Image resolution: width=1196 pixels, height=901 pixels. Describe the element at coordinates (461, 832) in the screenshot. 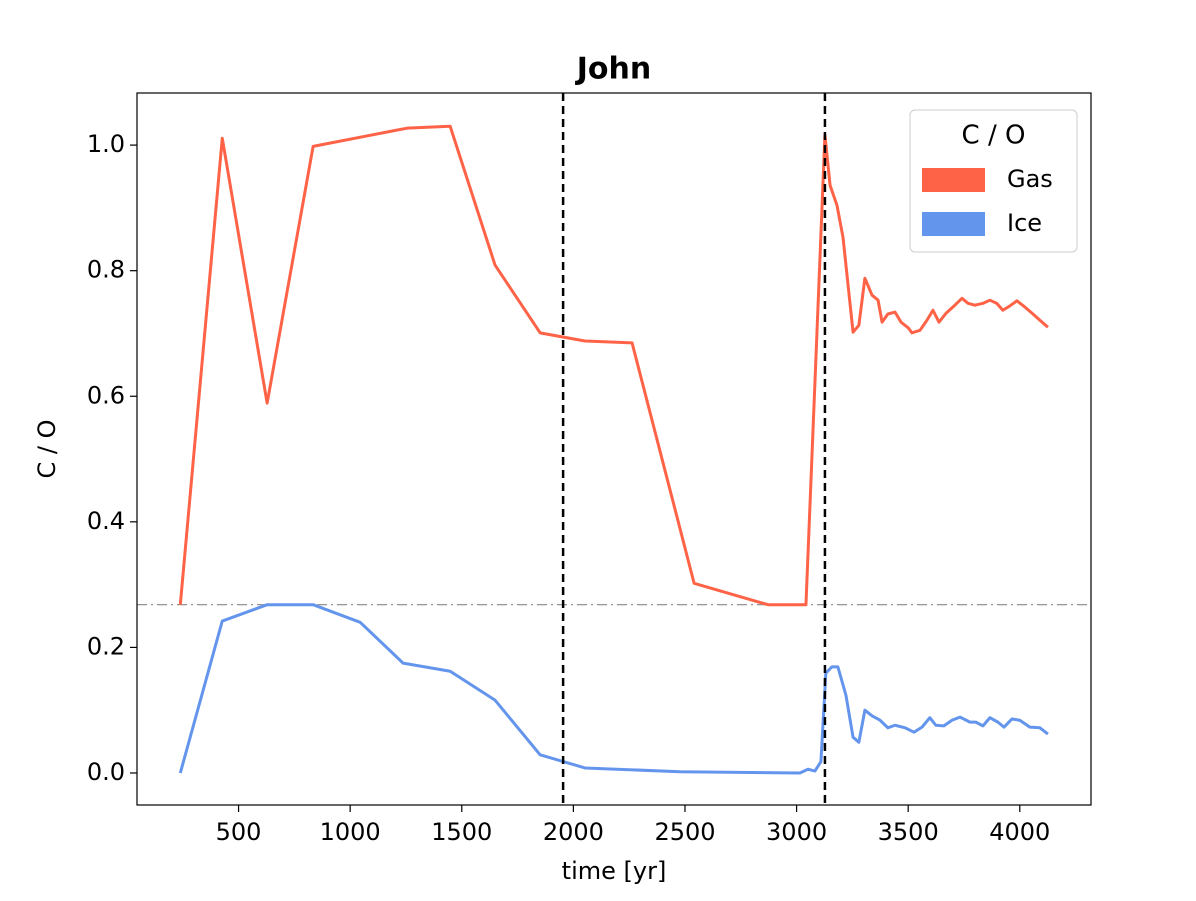

I see `x-tick-label: 1500` at that location.